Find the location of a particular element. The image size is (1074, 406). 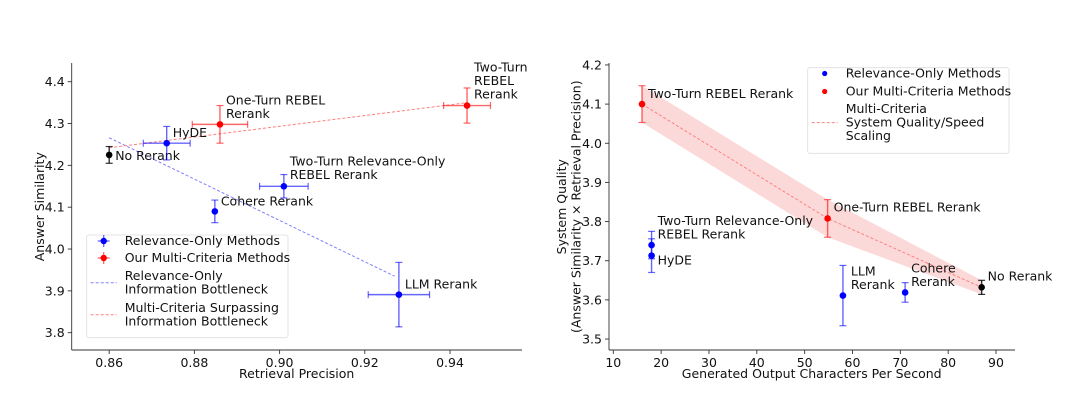

point-annotation: Two-Turn Relevance-Only REBEL Rerank is located at coordinates (735, 227).